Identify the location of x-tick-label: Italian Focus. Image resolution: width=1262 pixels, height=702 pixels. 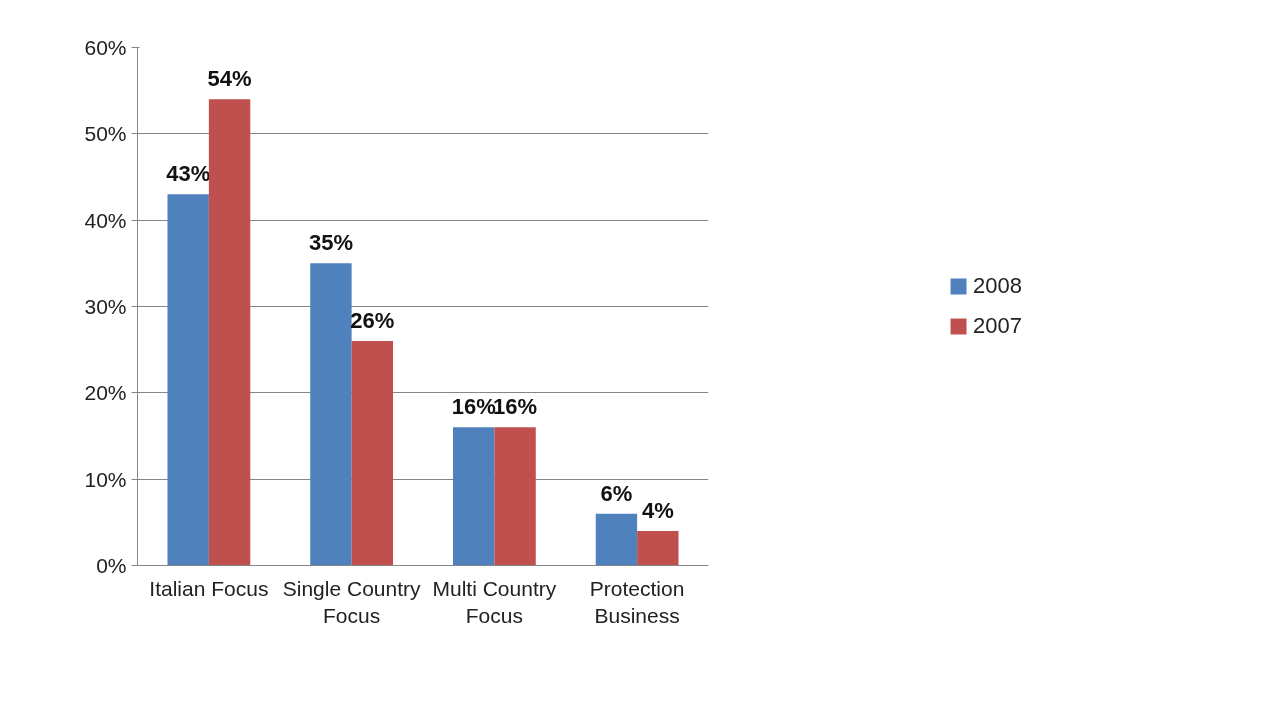
(209, 588).